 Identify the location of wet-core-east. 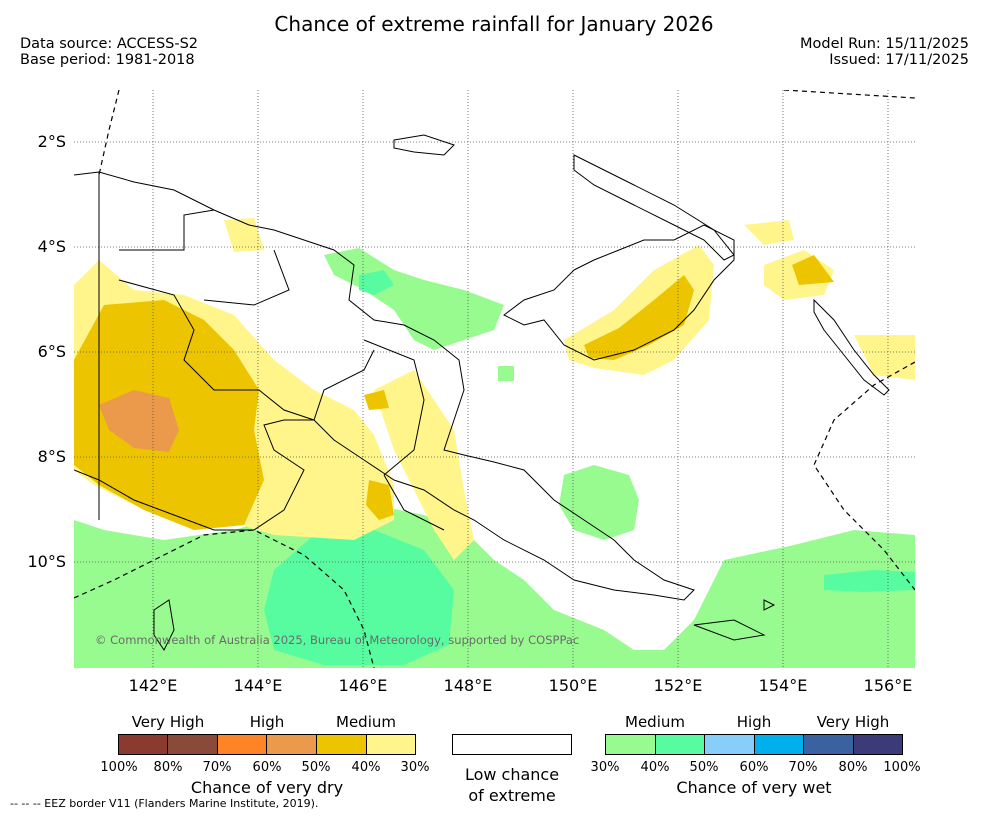
(869, 581).